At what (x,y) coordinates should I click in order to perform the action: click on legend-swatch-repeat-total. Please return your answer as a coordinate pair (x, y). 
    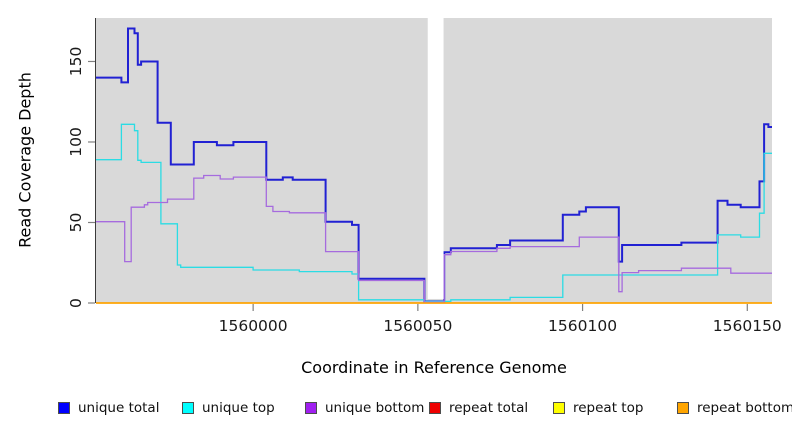
    Looking at the image, I should click on (435, 408).